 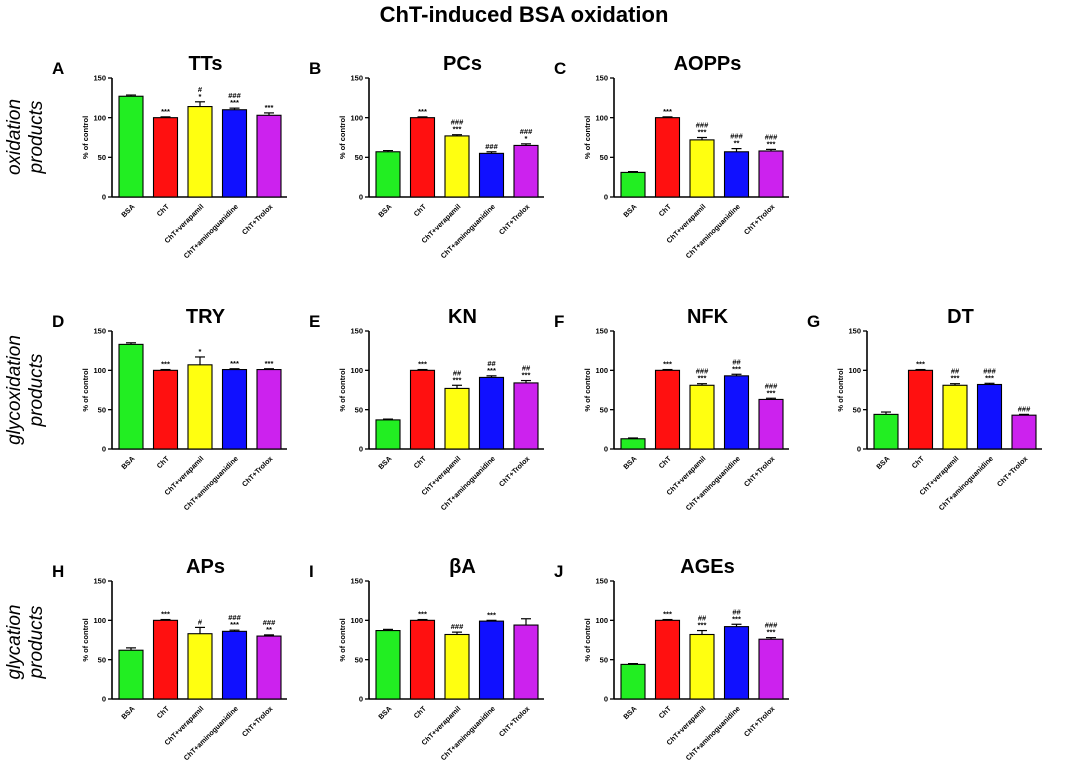 What do you see at coordinates (205, 64) in the screenshot?
I see `panel-title: TTs` at bounding box center [205, 64].